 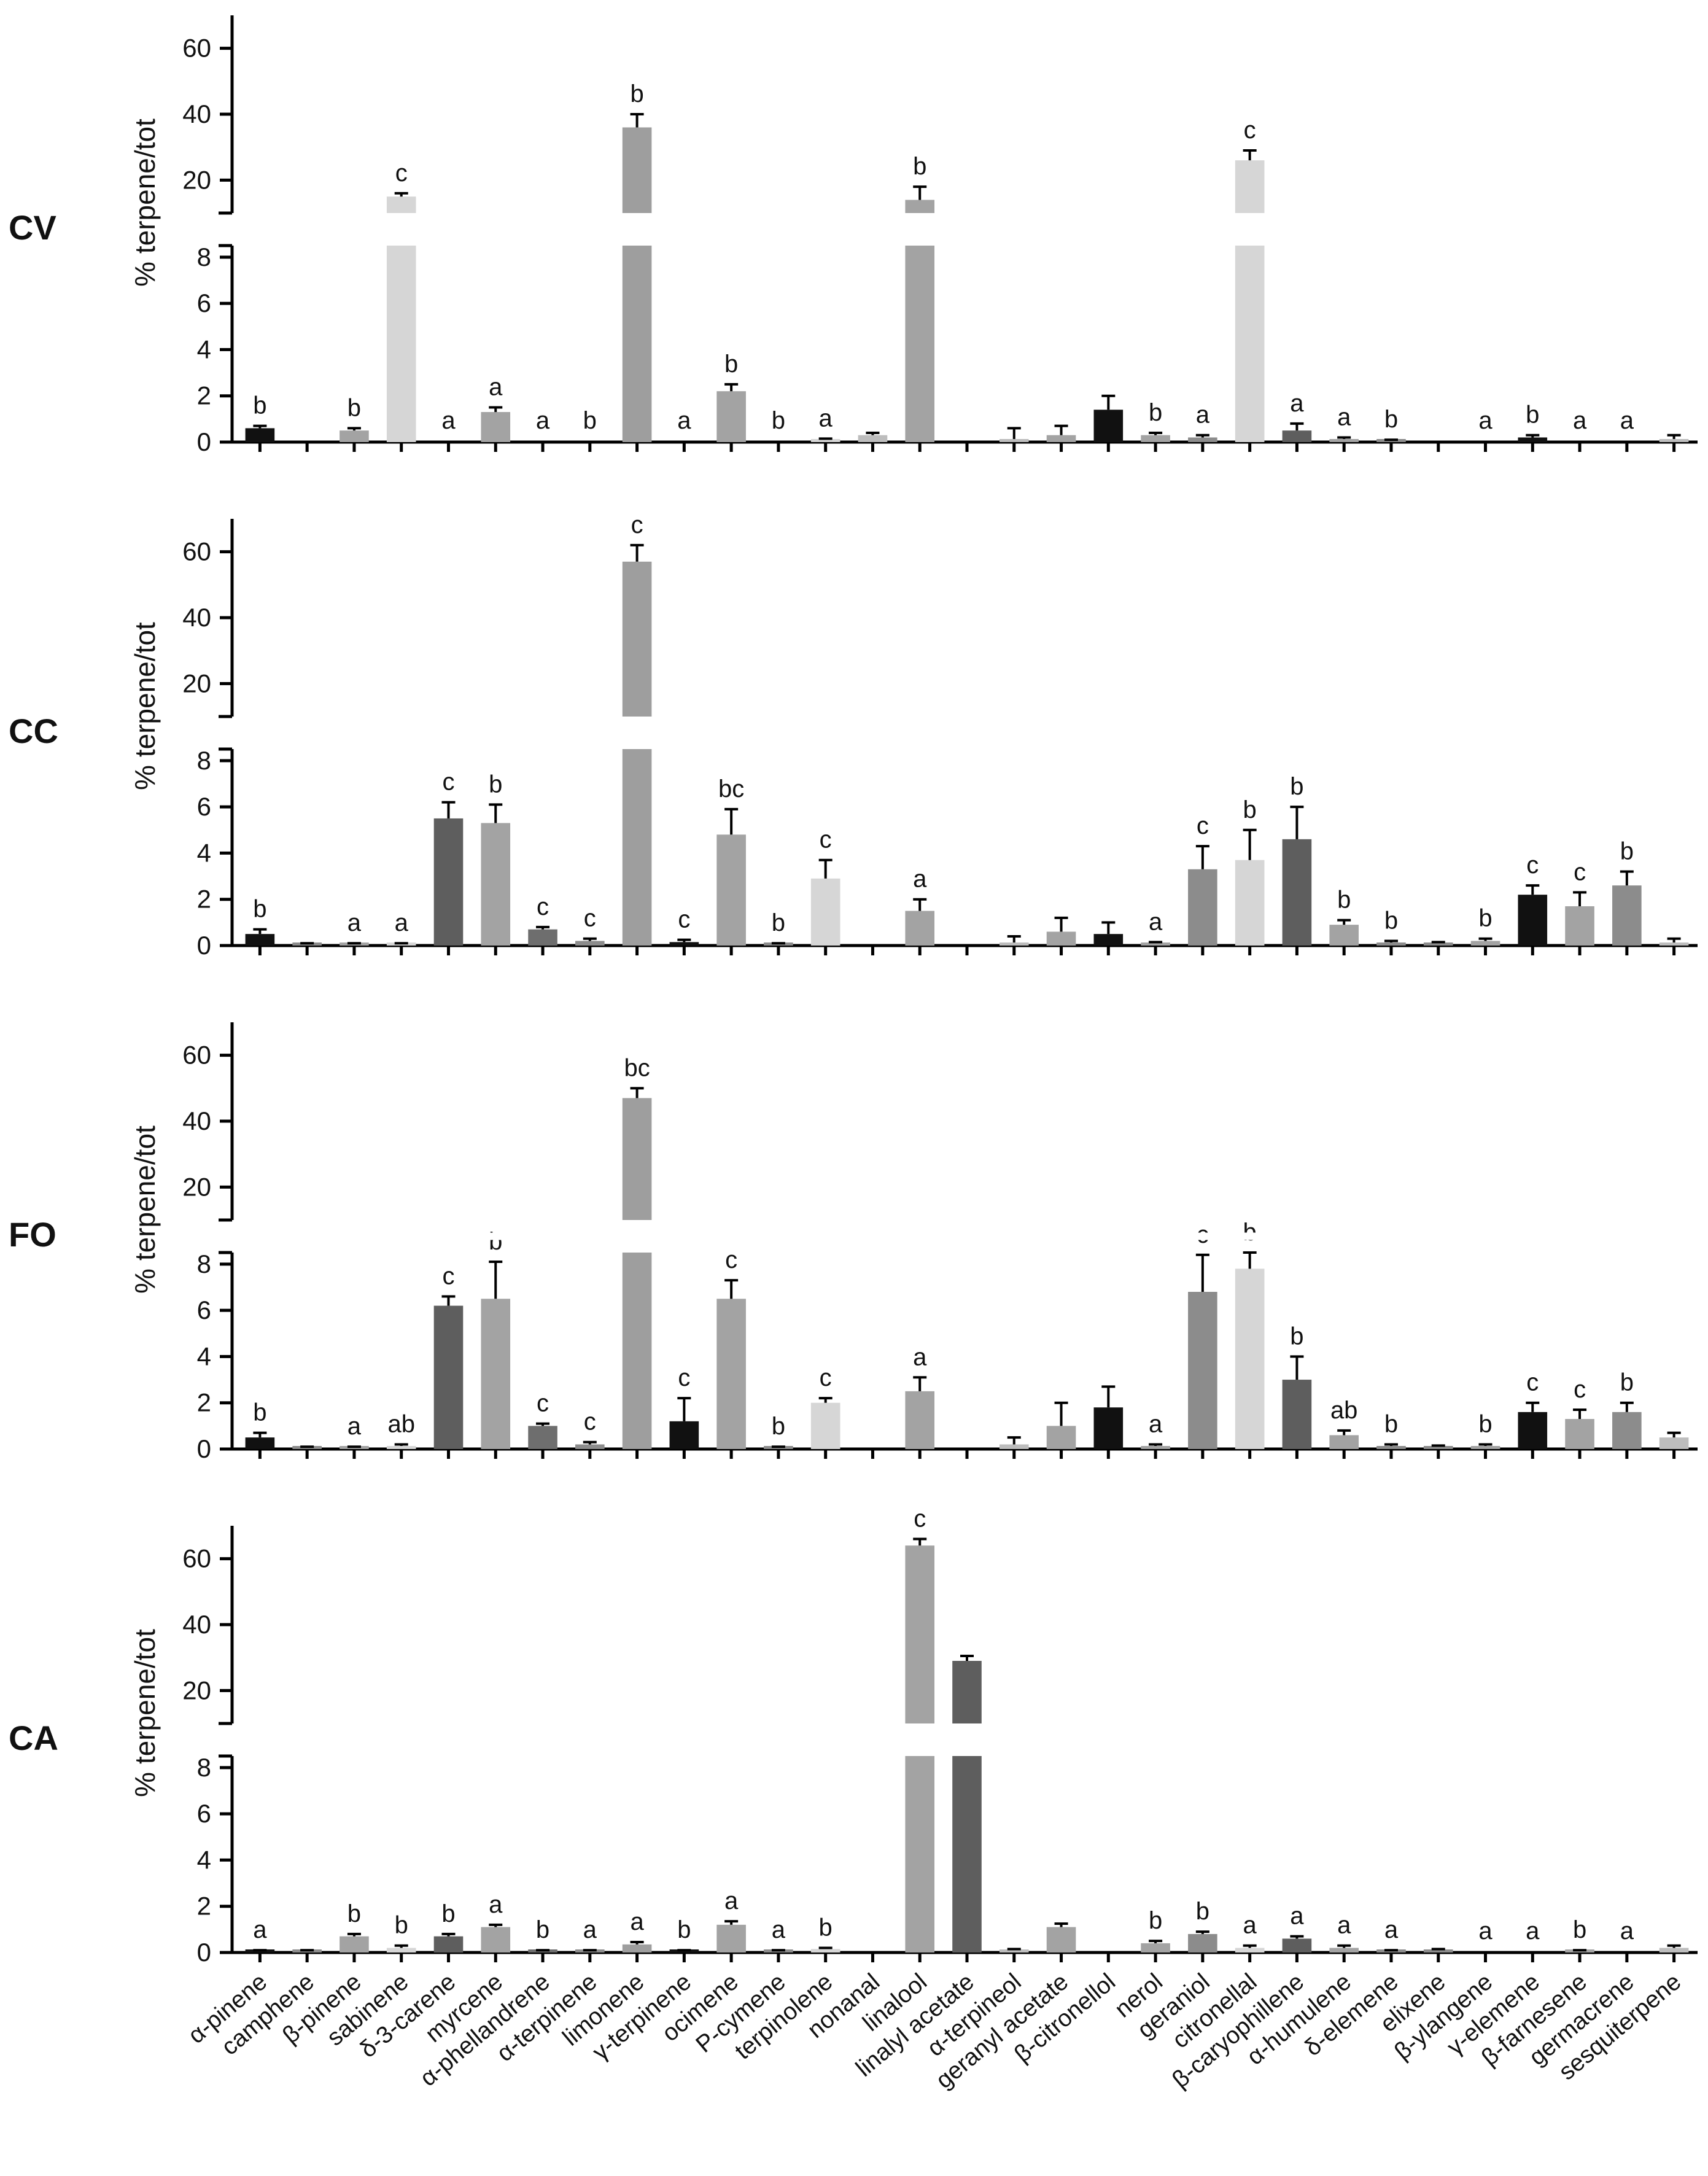 What do you see at coordinates (204, 349) in the screenshot?
I see `y-tick-label: 4` at bounding box center [204, 349].